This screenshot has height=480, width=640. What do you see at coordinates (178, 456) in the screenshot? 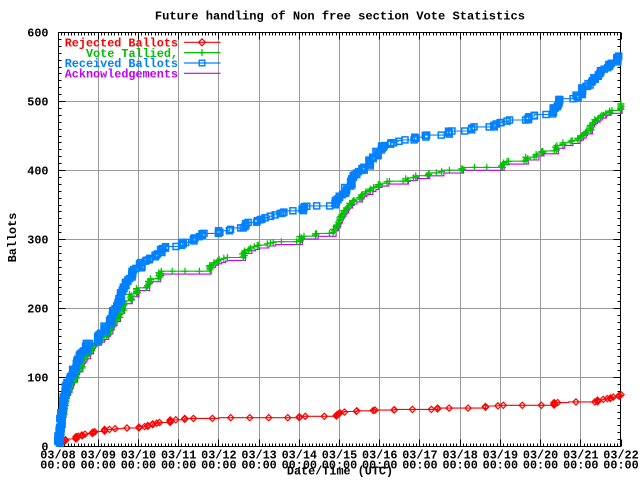
I see `svg-text: 03/11` at bounding box center [178, 456].